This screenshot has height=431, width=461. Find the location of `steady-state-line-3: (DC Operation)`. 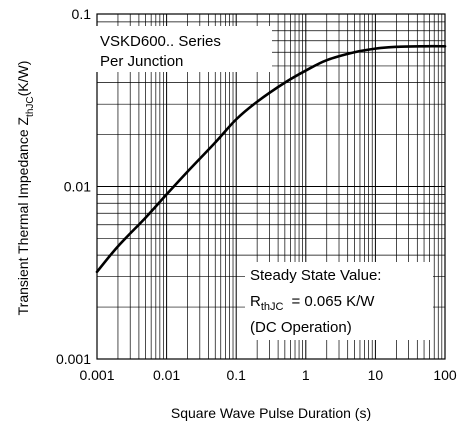

steady-state-line-3: (DC Operation) is located at coordinates (301, 327).